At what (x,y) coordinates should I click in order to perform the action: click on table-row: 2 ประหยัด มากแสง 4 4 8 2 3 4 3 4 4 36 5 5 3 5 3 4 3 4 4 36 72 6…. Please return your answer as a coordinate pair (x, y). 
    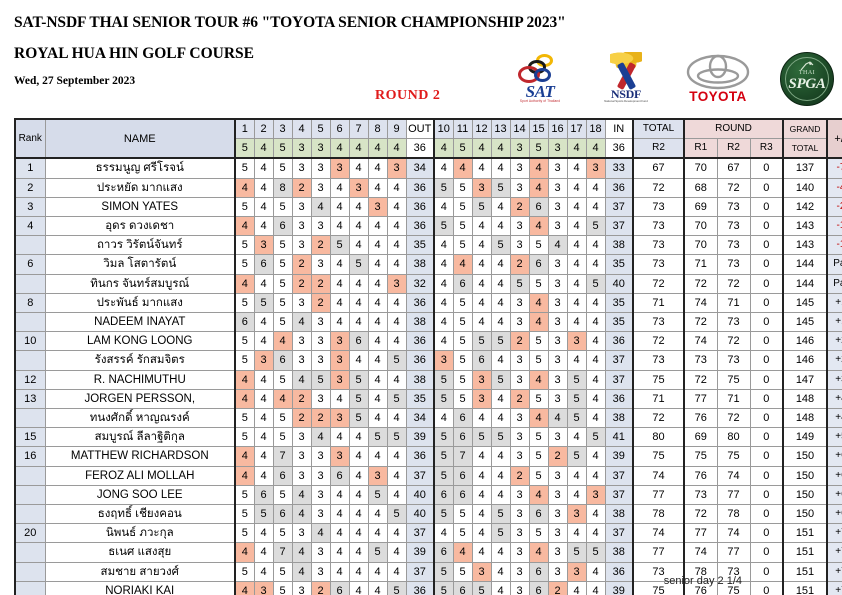
    Looking at the image, I should click on (428, 187).